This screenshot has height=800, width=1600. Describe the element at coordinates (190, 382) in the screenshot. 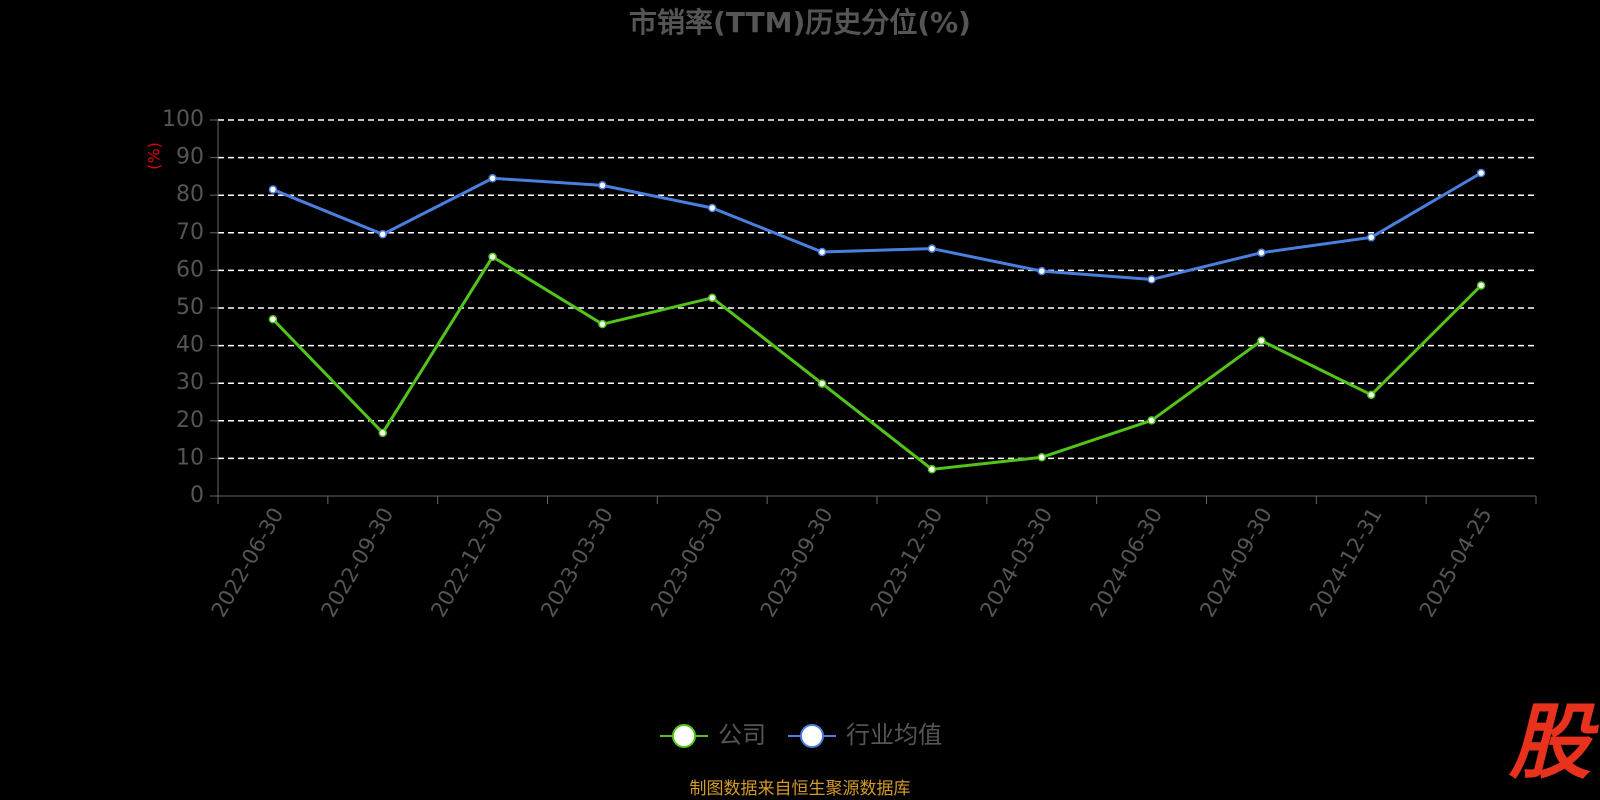

I see `y-tick-label: 30` at that location.